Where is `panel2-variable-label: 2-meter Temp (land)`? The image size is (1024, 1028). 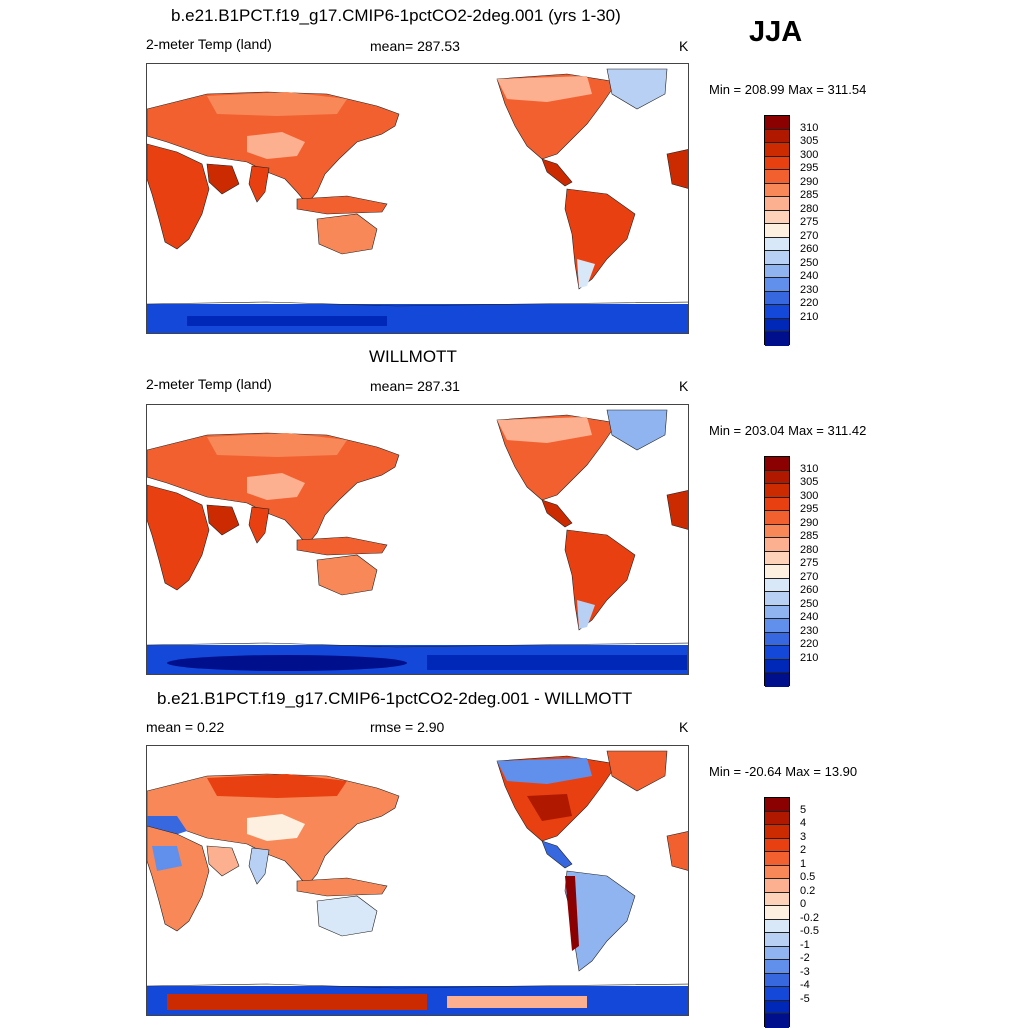
panel2-variable-label: 2-meter Temp (land) is located at coordinates (209, 384).